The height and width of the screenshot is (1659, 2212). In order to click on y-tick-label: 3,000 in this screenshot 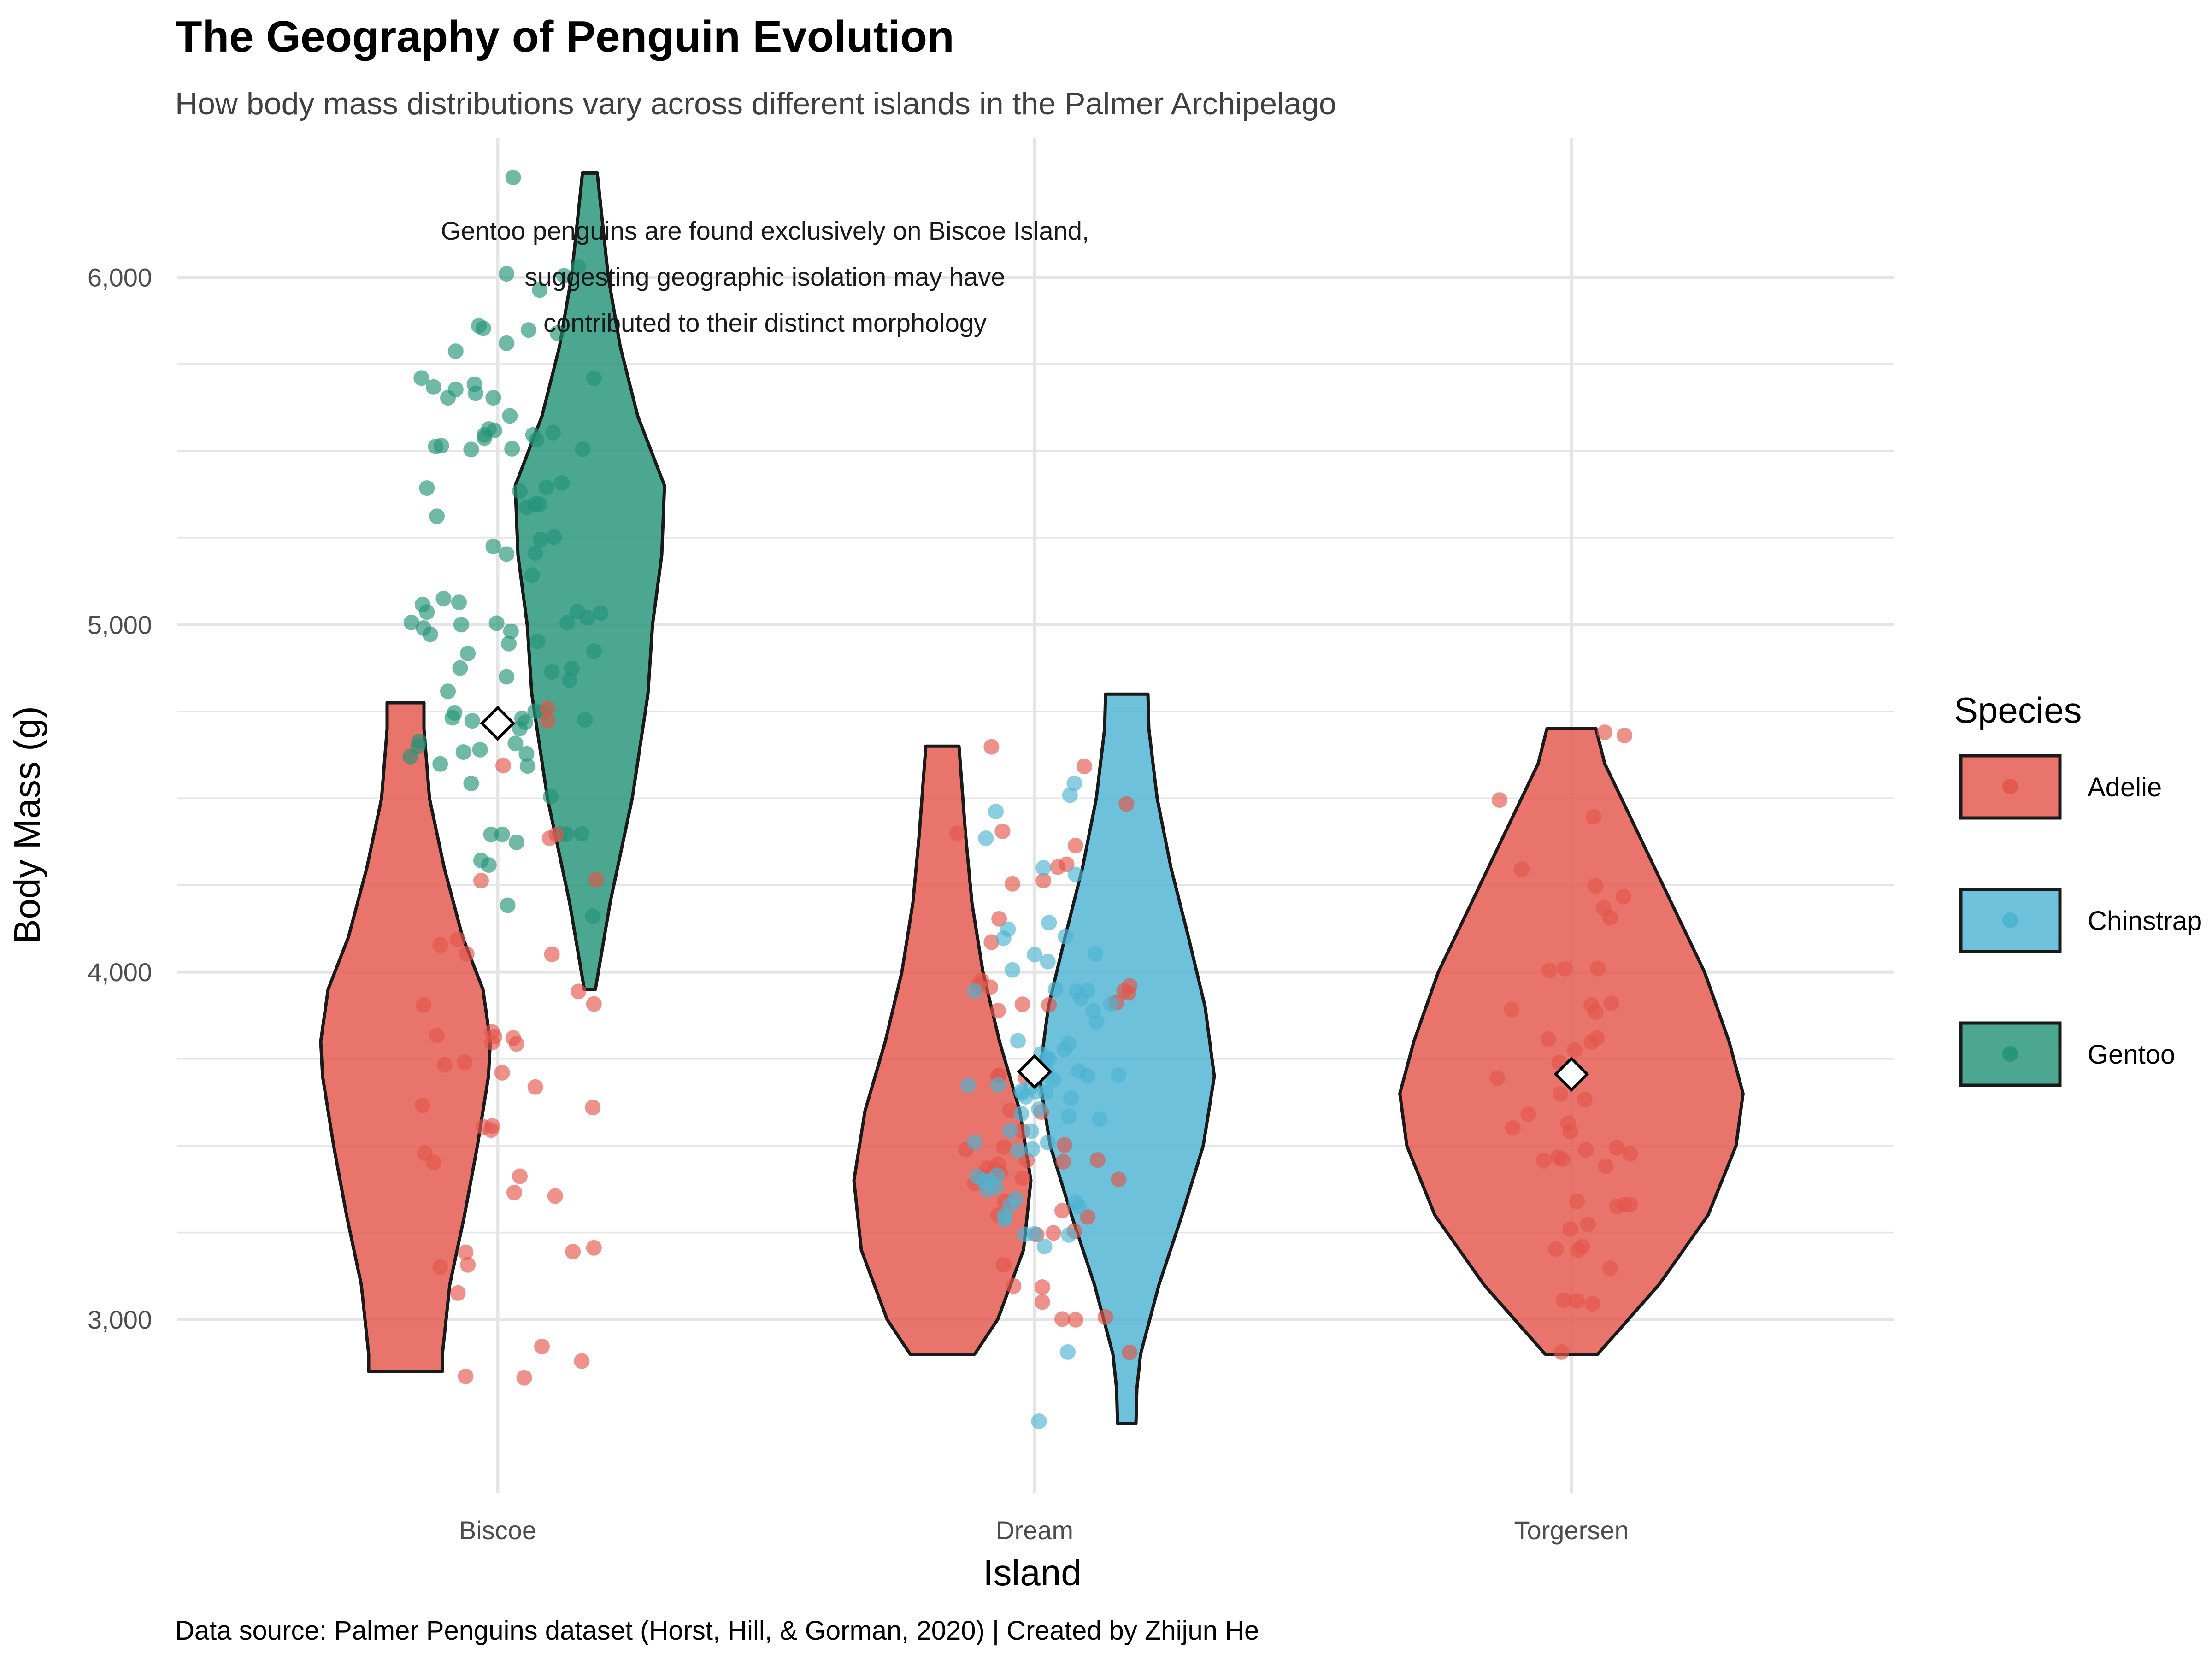, I will do `click(120, 1319)`.